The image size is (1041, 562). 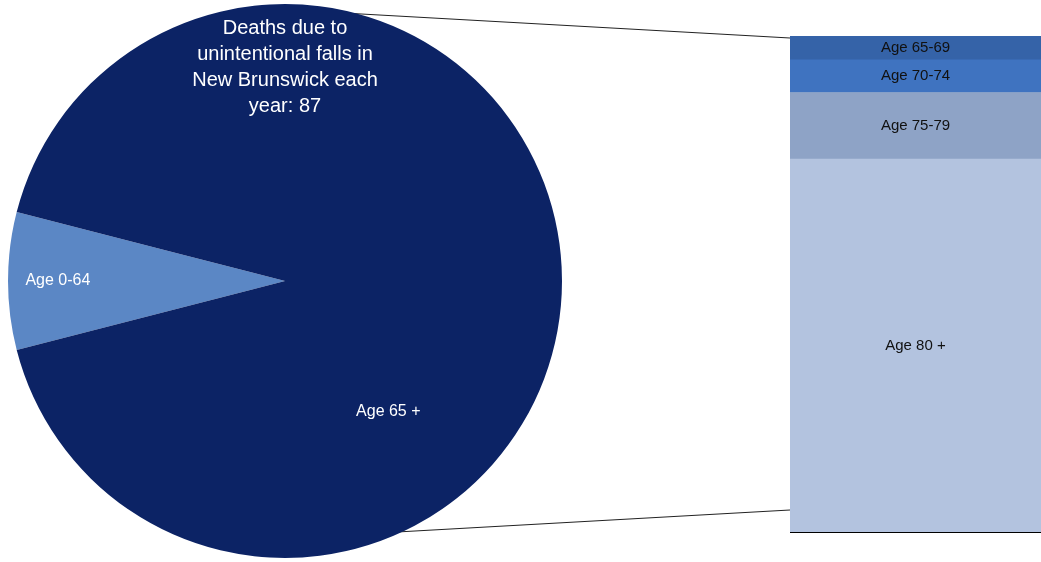 I want to click on series-label: Age 80 +, so click(x=915, y=344).